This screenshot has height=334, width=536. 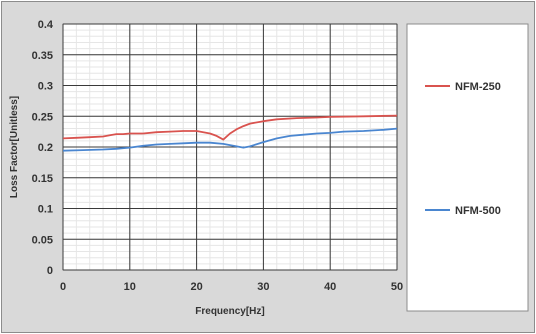 I want to click on y-tick-label: 0.3, so click(x=45, y=87).